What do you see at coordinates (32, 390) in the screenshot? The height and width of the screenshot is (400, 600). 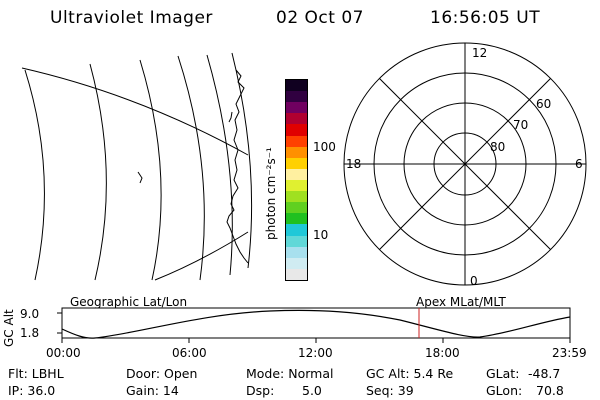 I see `ip-info: IP: 36.0` at bounding box center [32, 390].